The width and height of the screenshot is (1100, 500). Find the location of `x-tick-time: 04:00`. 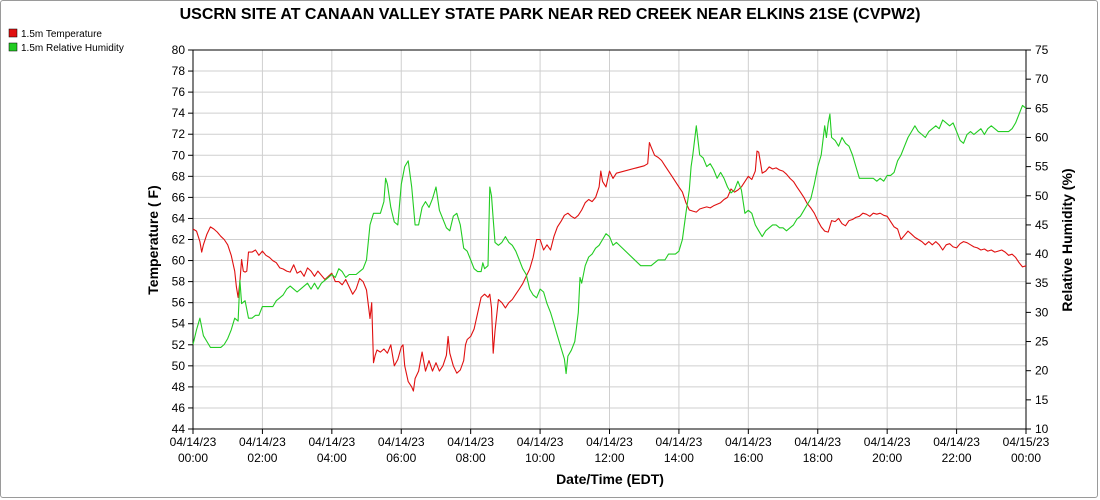

x-tick-time: 04:00 is located at coordinates (332, 458).